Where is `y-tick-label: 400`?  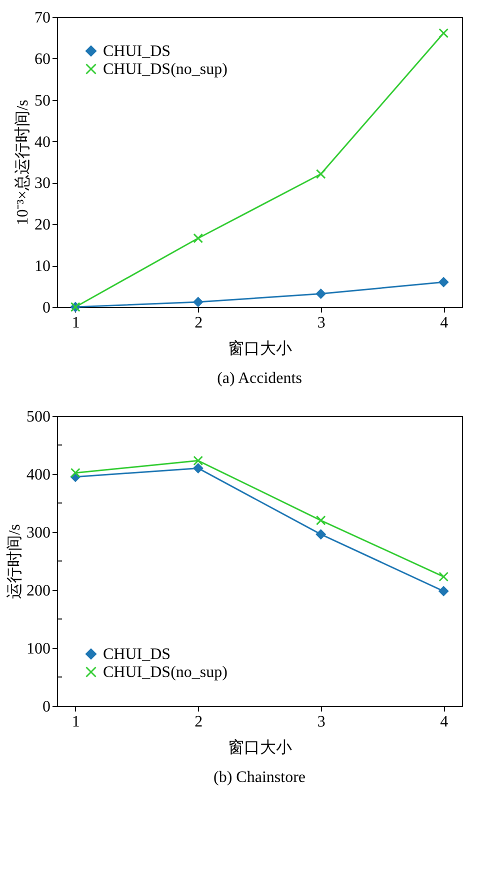
y-tick-label: 400 is located at coordinates (38, 475).